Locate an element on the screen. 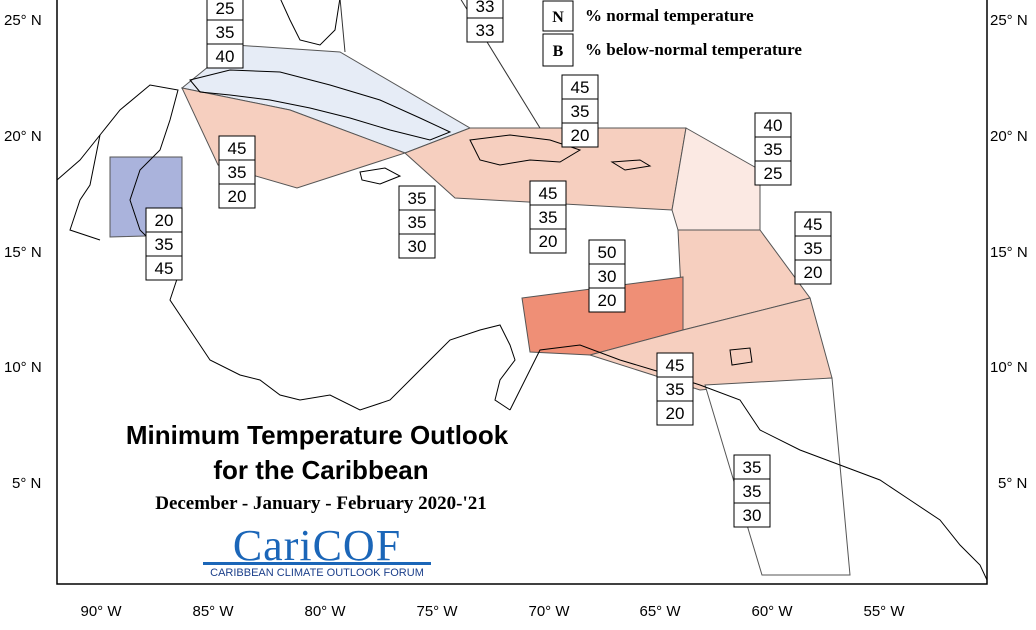 The image size is (1036, 630). legend-letter-b: B is located at coordinates (558, 51).